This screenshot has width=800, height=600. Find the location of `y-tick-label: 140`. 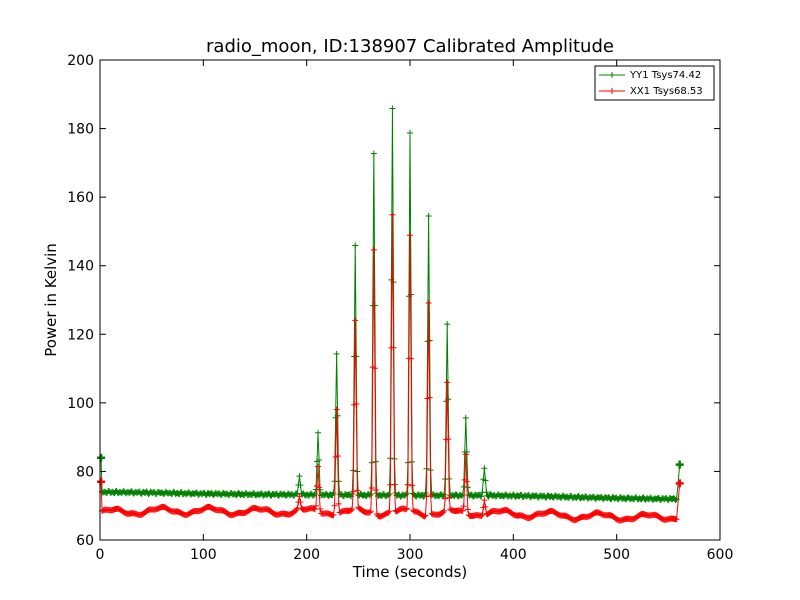

y-tick-label: 140 is located at coordinates (80, 267).